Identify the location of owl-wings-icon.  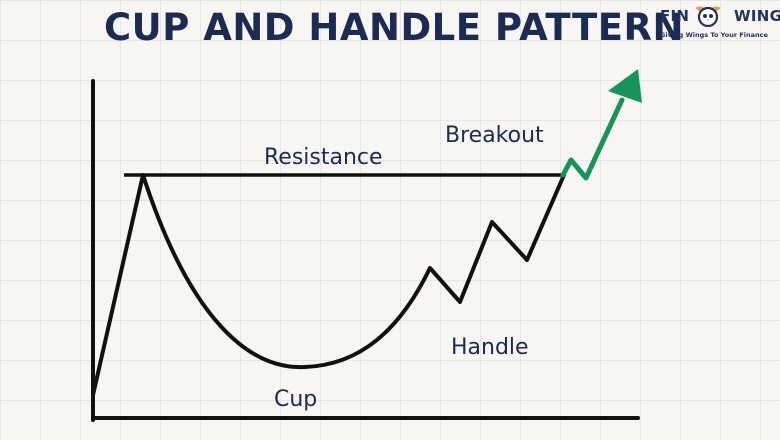
(708, 17).